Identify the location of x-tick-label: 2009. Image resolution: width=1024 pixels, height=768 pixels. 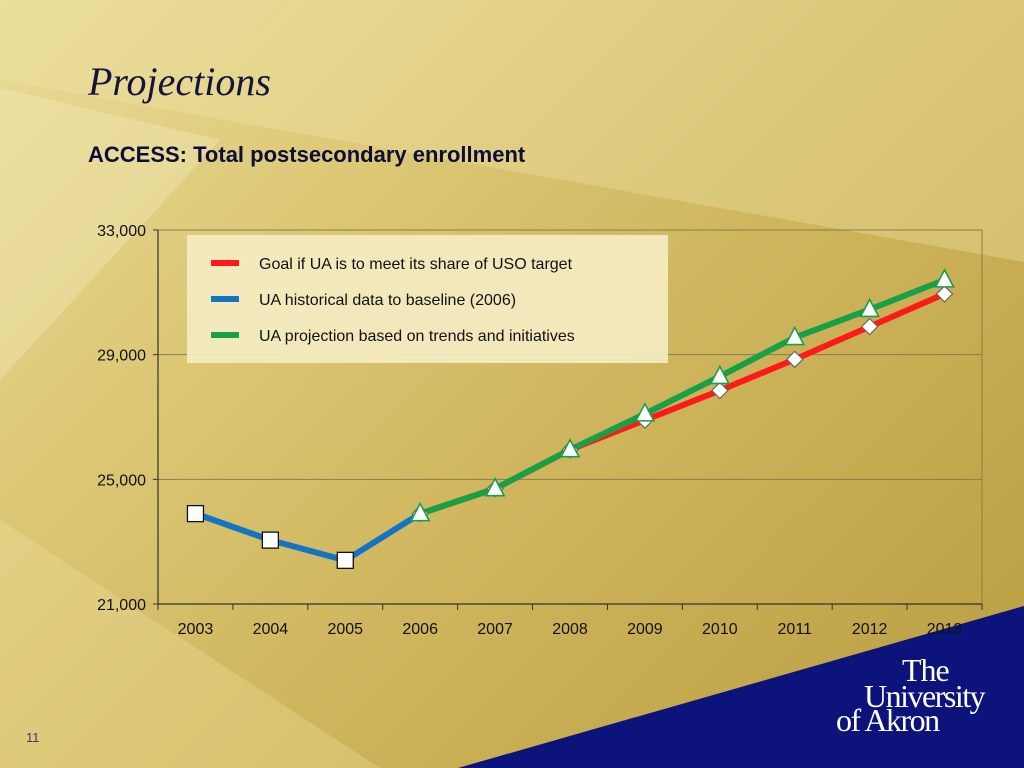
(645, 629).